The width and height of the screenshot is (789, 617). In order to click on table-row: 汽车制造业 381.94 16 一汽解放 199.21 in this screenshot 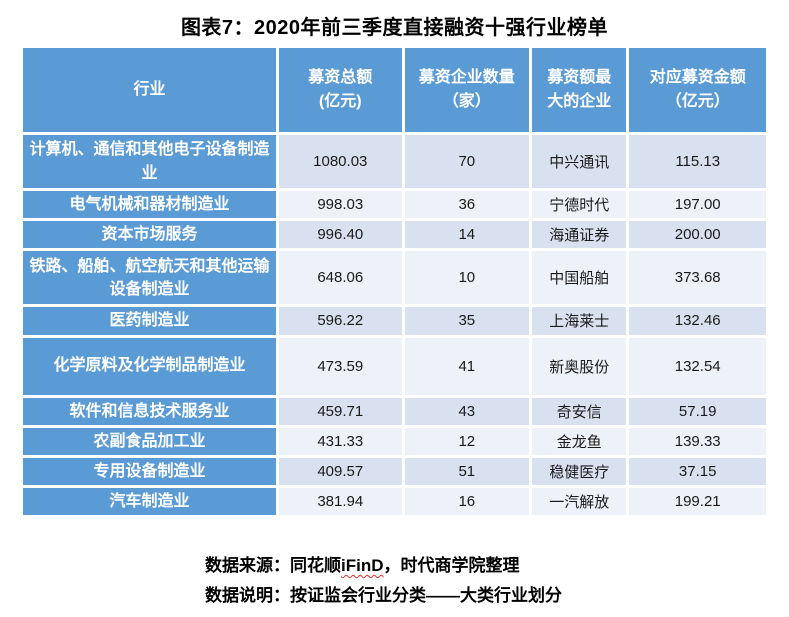, I will do `click(394, 502)`.